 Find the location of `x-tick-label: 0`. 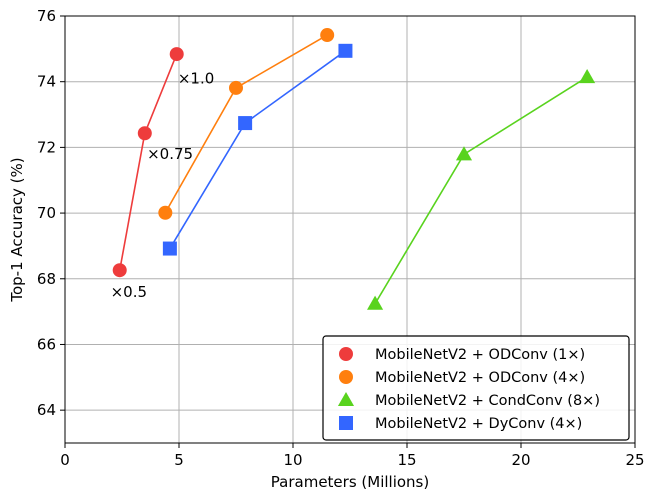

x-tick-label: 0 is located at coordinates (65, 460).